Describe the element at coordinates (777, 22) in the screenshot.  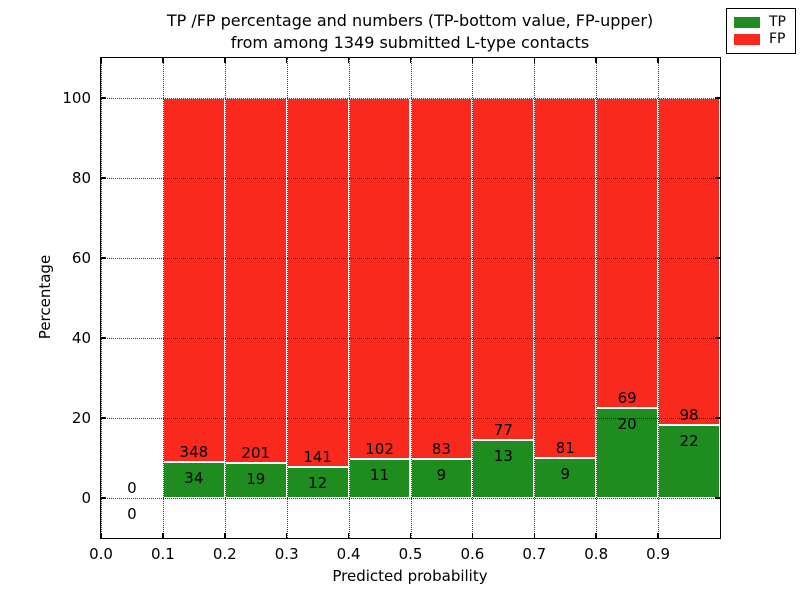
I see `legend-label-tp: TP` at that location.